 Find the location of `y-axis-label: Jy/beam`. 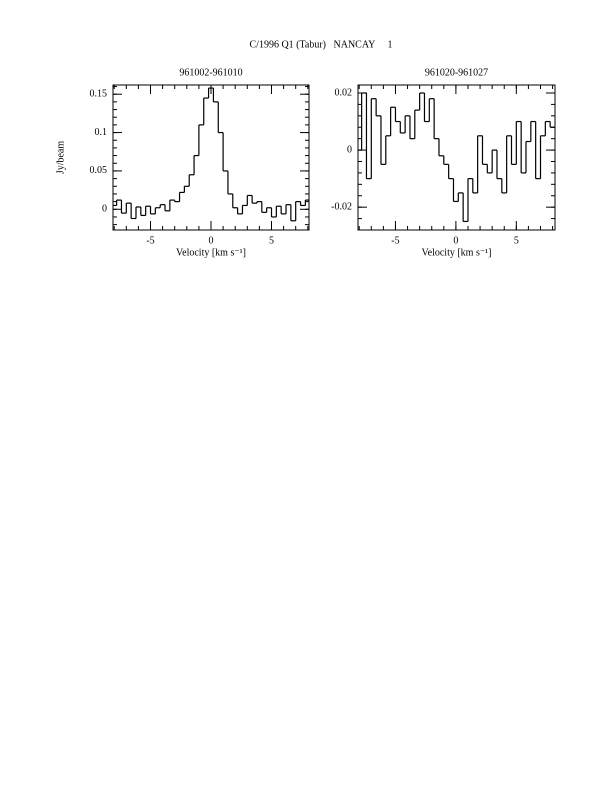

y-axis-label: Jy/beam is located at coordinates (60, 158).